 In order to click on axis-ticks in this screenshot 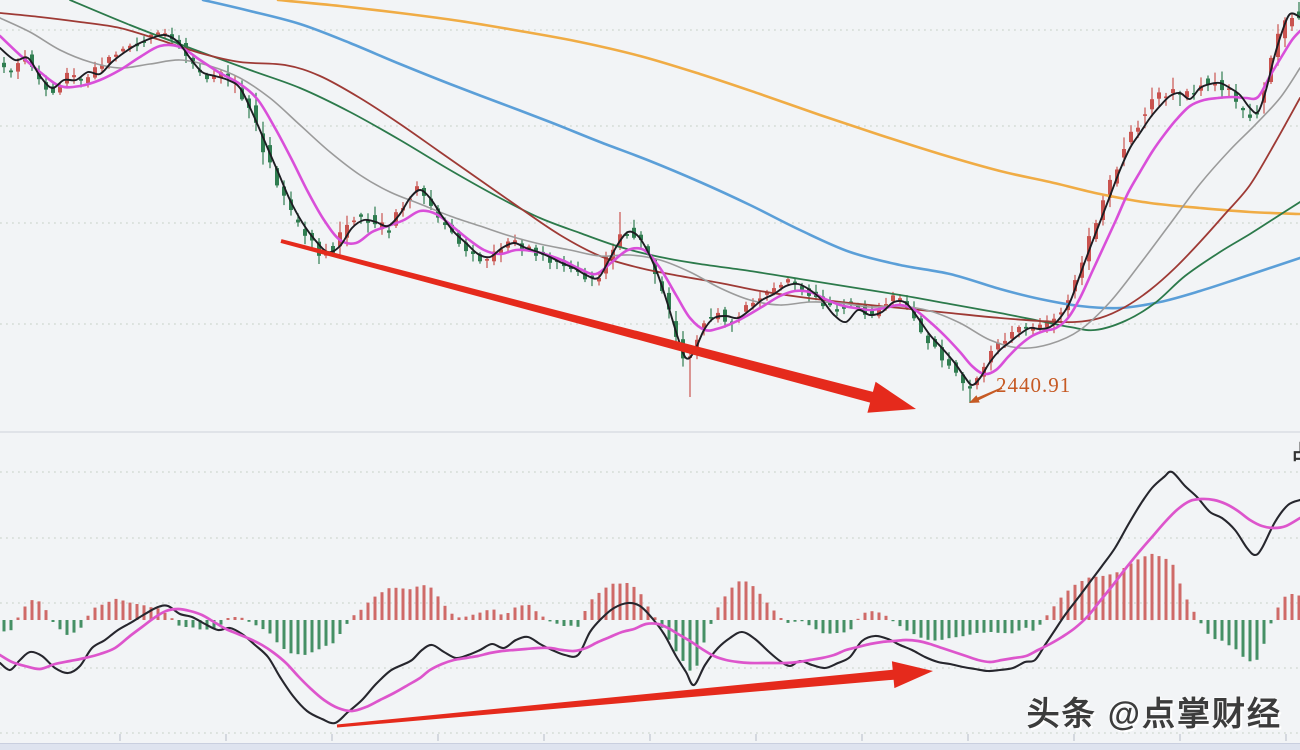, I will do `click(703, 737)`.